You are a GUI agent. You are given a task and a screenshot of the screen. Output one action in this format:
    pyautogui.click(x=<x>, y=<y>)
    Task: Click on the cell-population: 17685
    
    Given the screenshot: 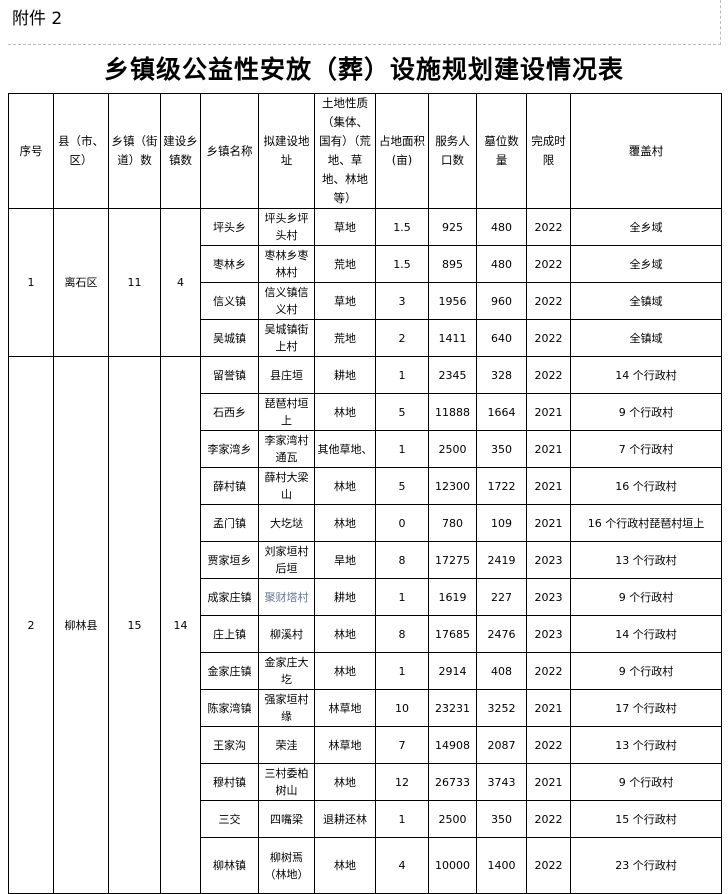 What is the action you would take?
    pyautogui.click(x=452, y=634)
    